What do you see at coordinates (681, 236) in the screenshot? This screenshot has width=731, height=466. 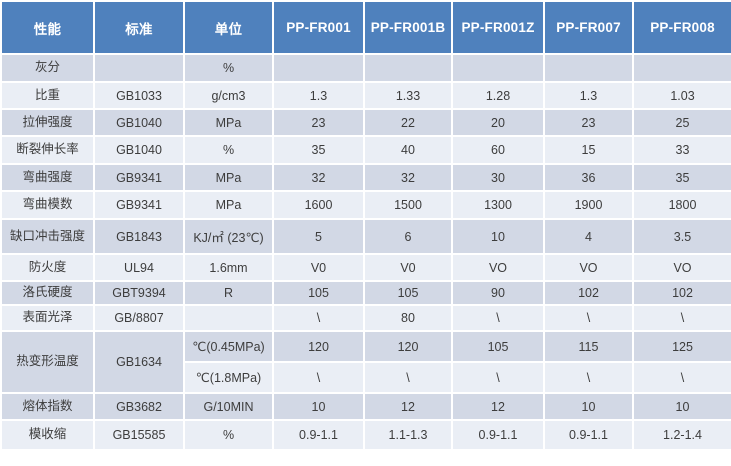 I see `value-cell: 3.5` at bounding box center [681, 236].